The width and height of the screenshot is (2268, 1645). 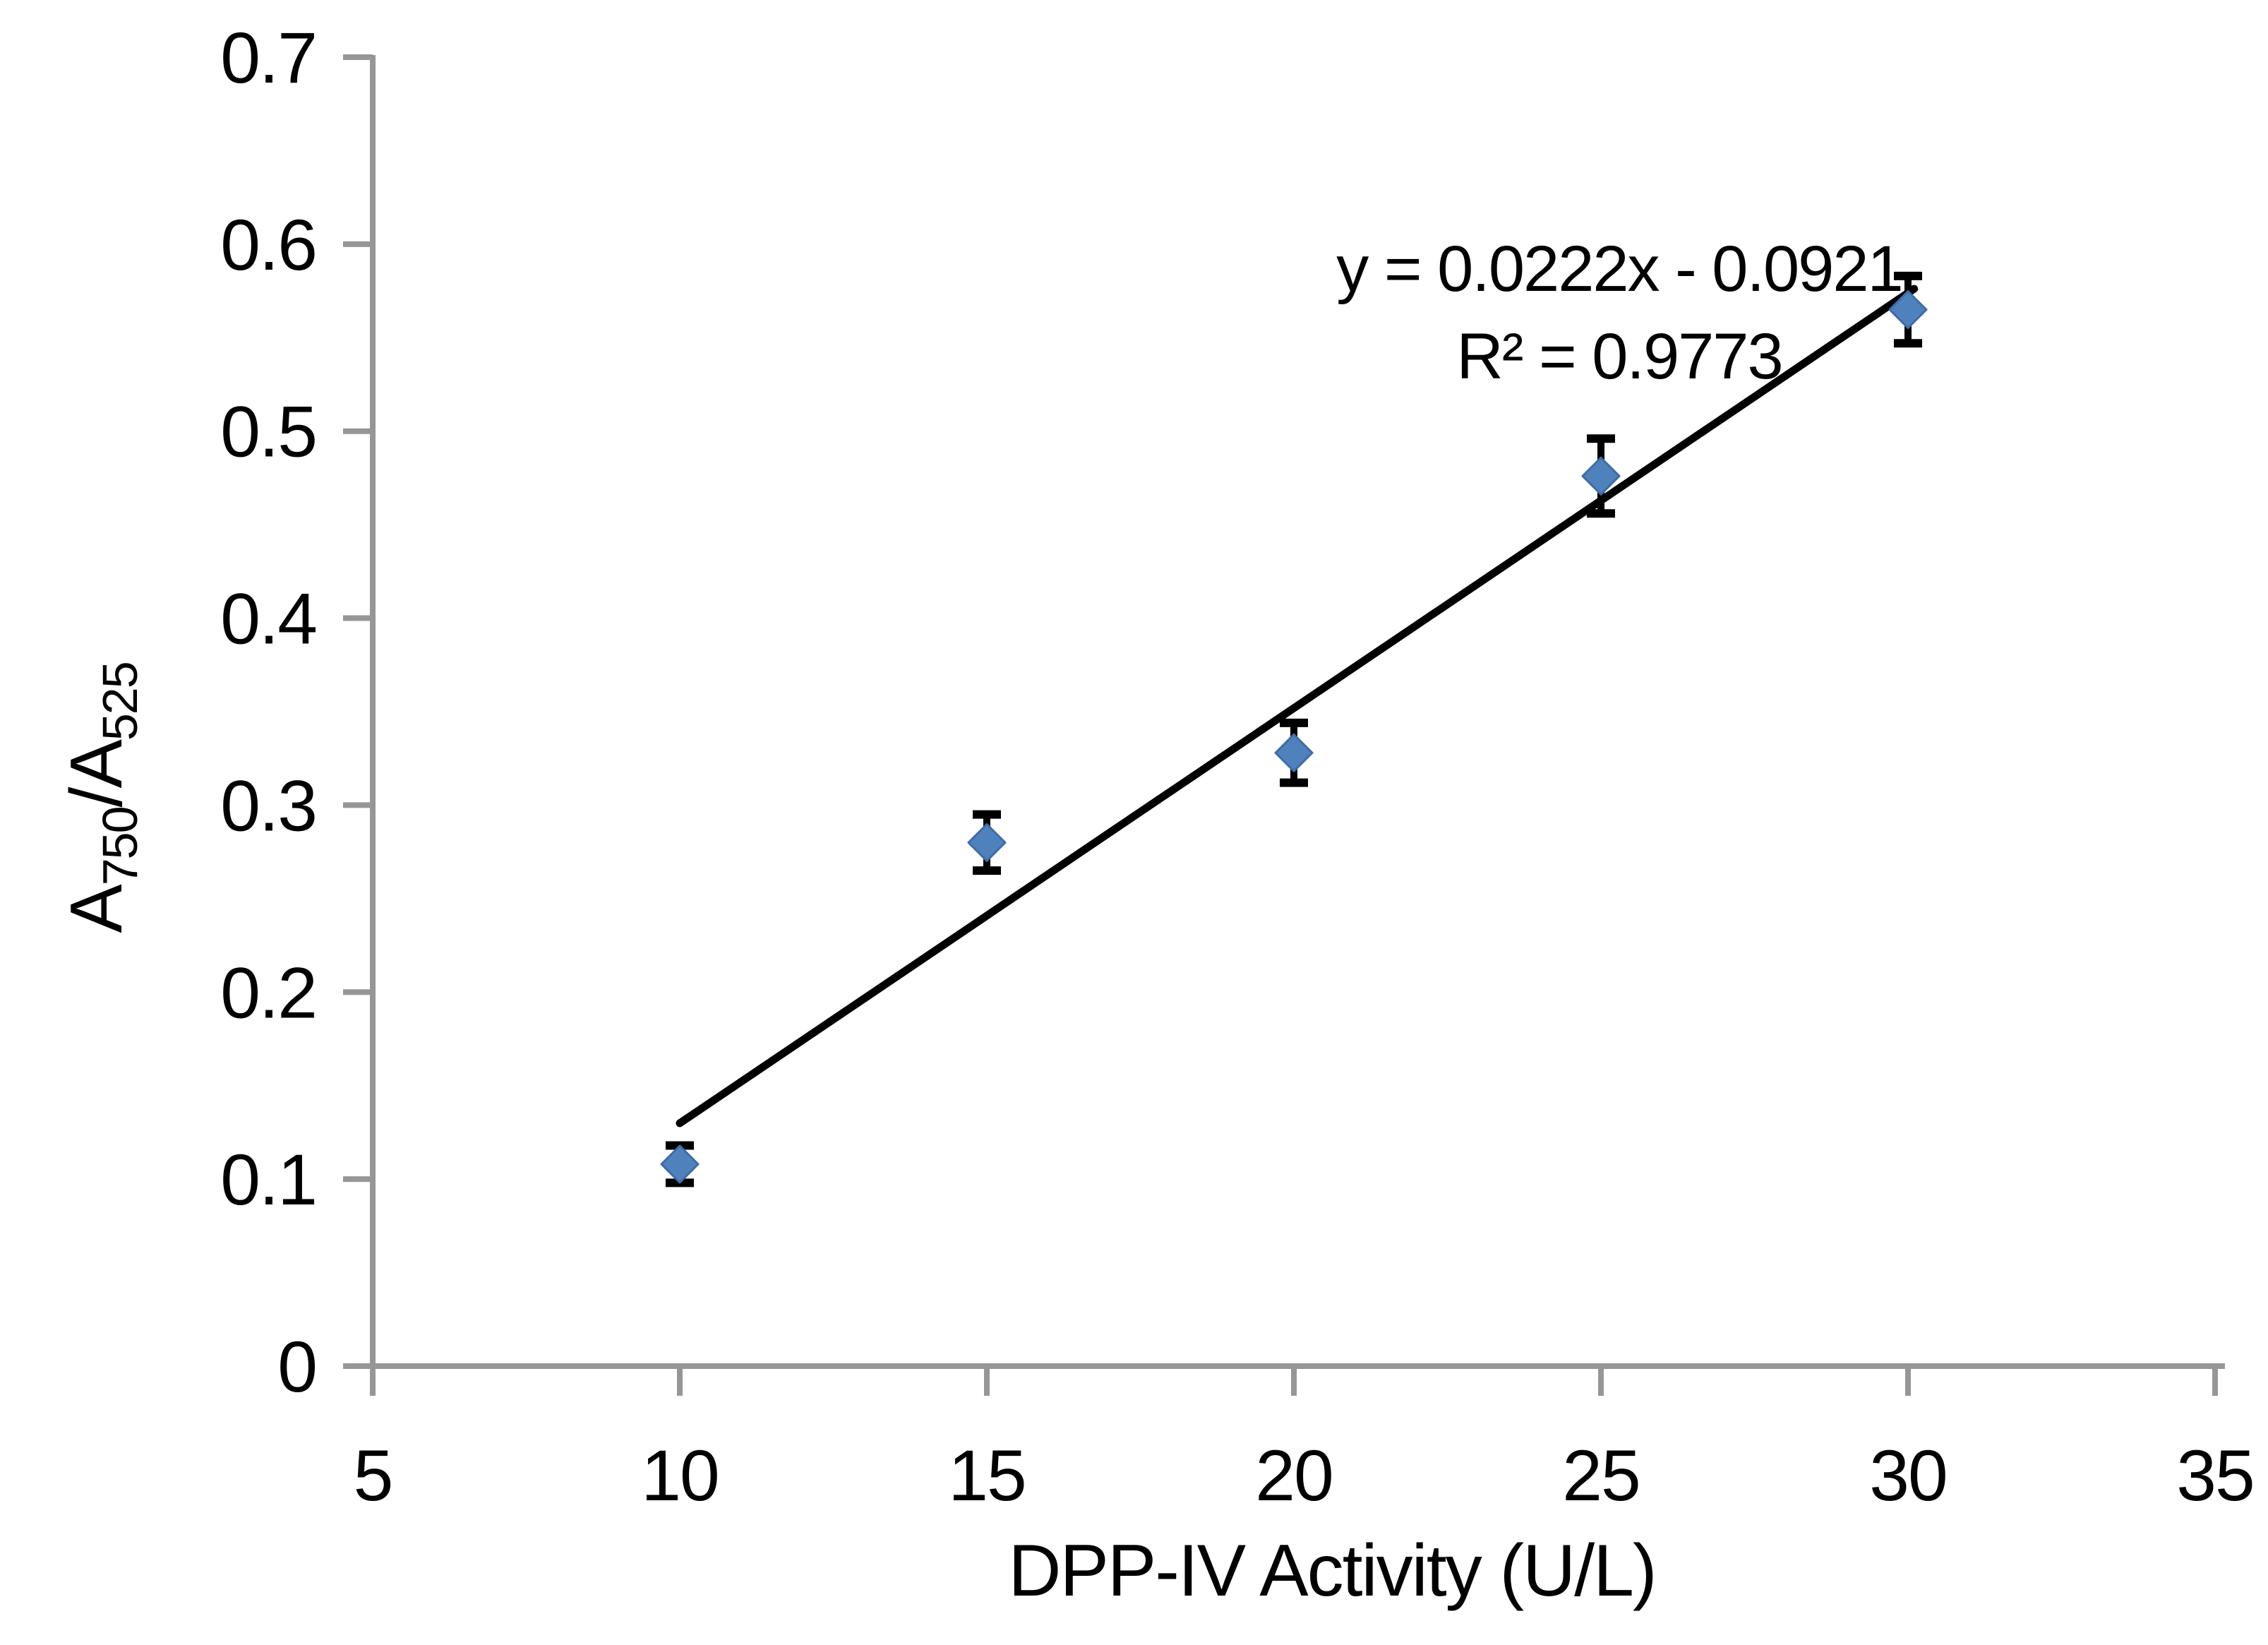 What do you see at coordinates (1294, 1476) in the screenshot?
I see `x-tick-label: 20` at bounding box center [1294, 1476].